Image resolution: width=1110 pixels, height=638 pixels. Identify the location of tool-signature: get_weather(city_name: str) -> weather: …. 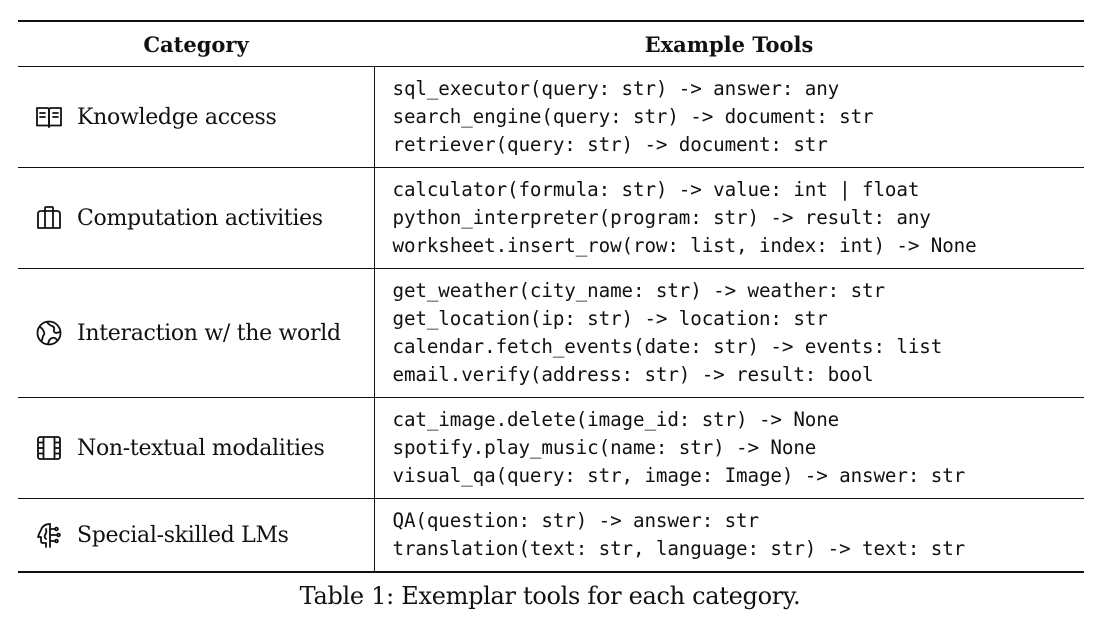
(639, 290).